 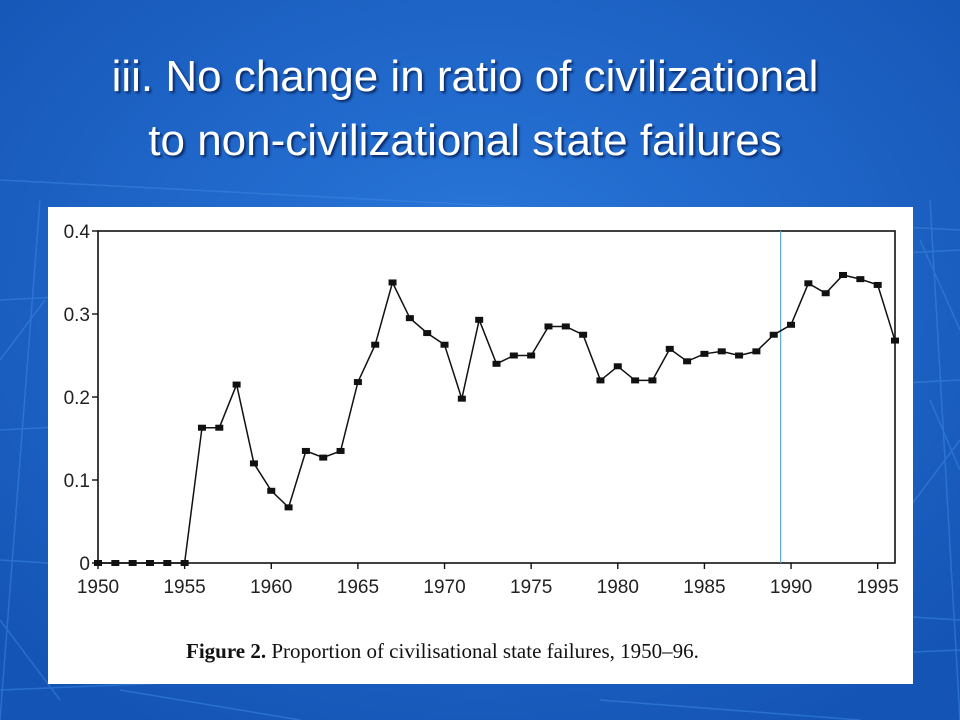 I want to click on y-tick-label: 0, so click(x=84, y=564).